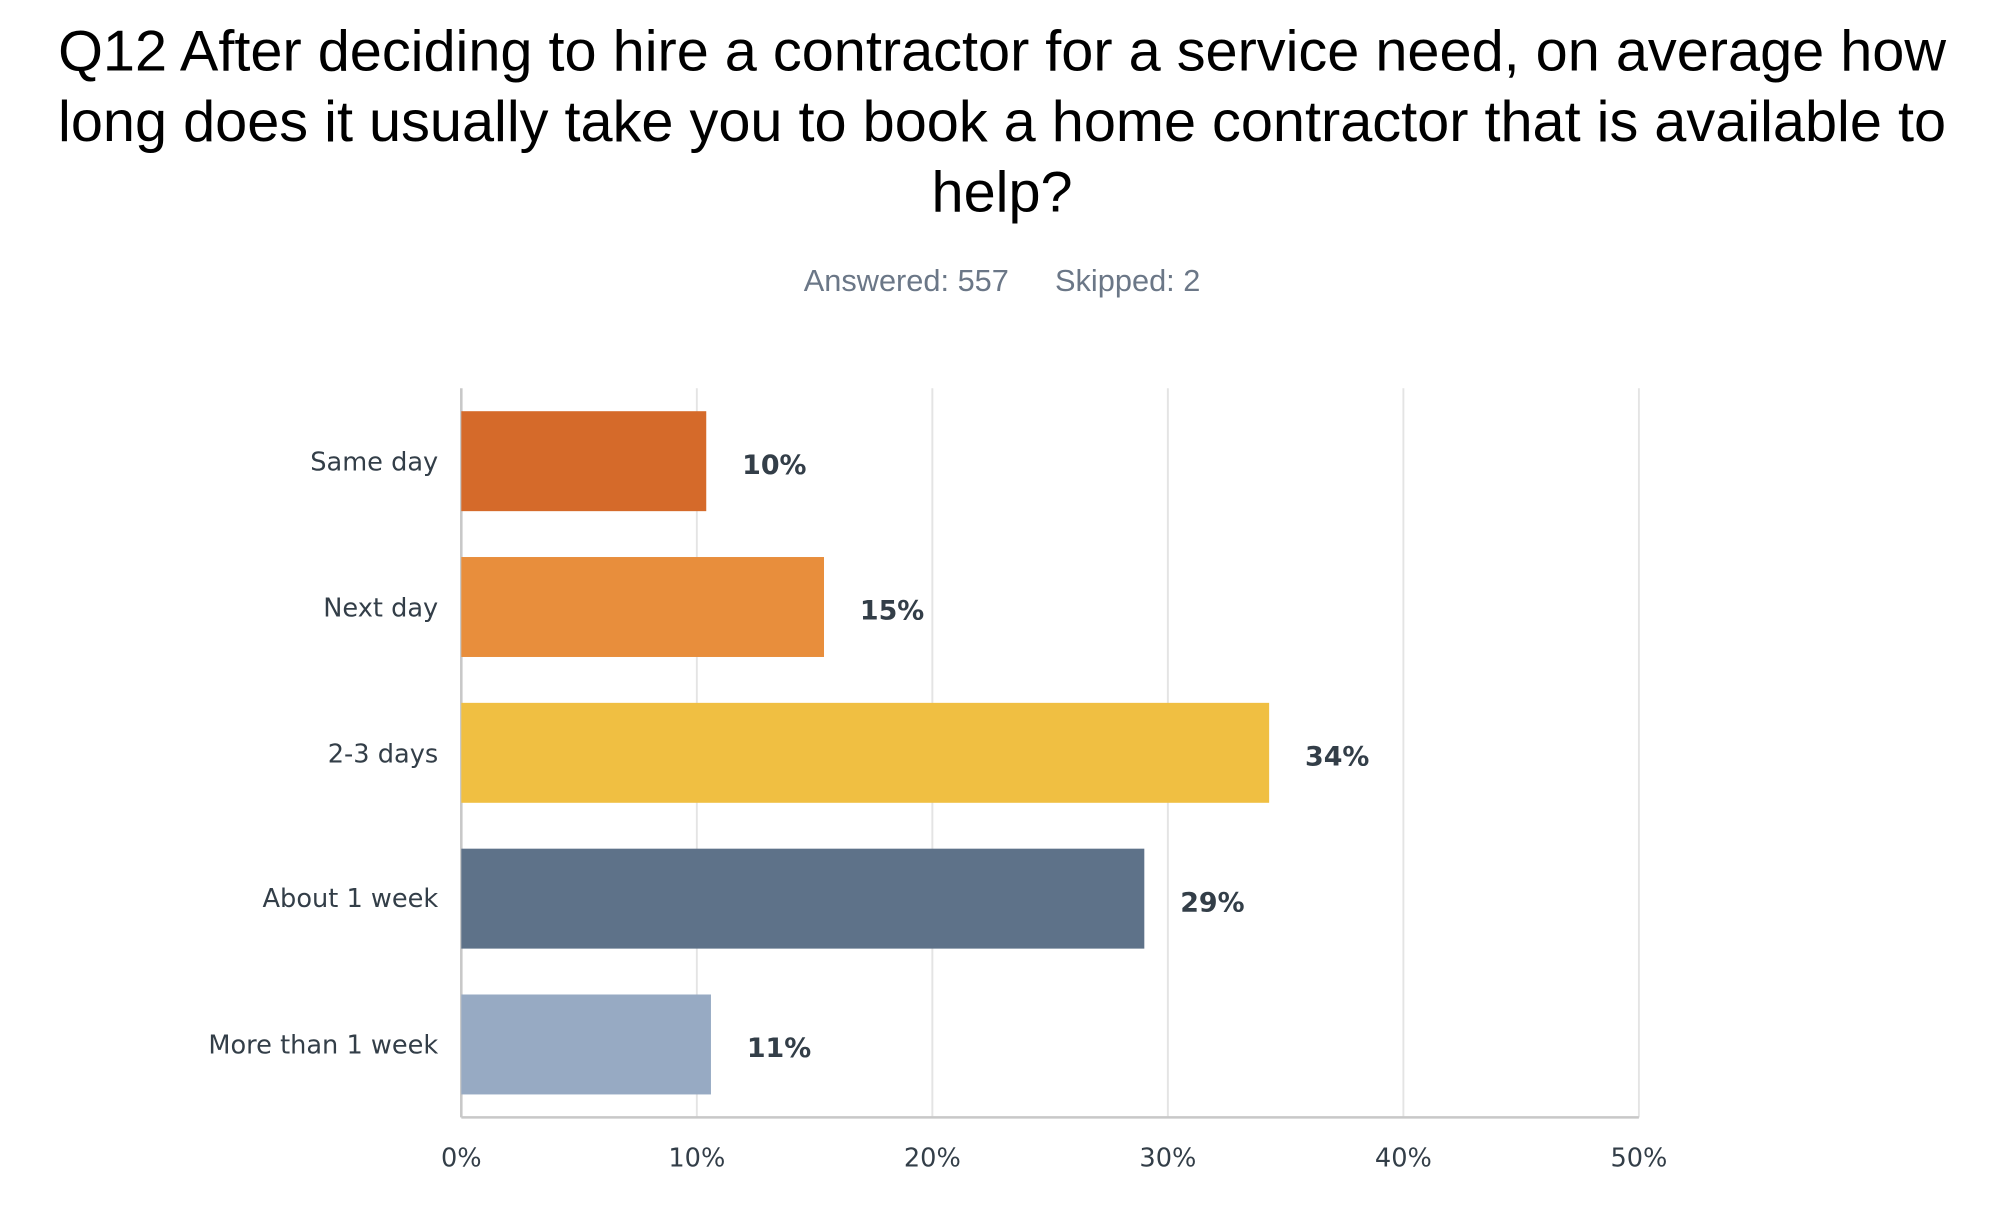 The image size is (2004, 1224). What do you see at coordinates (696, 1159) in the screenshot?
I see `x-tick-label: 10%` at bounding box center [696, 1159].